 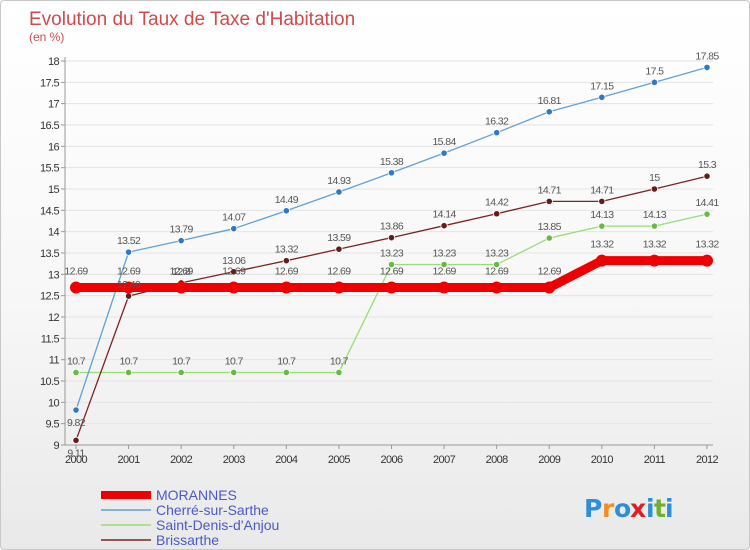 What do you see at coordinates (707, 460) in the screenshot?
I see `x-tick-label: 2012` at bounding box center [707, 460].